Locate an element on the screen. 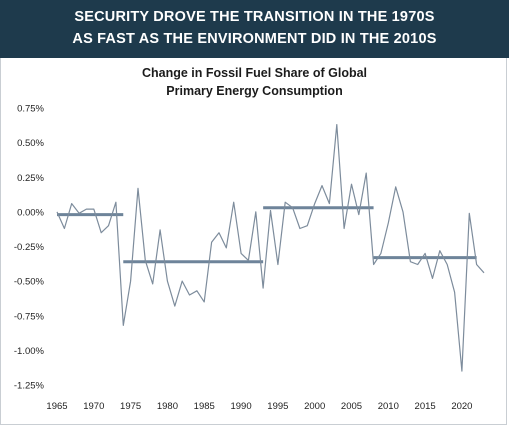 Image resolution: width=509 pixels, height=427 pixels. x-tick-label: 1970 is located at coordinates (93, 406).